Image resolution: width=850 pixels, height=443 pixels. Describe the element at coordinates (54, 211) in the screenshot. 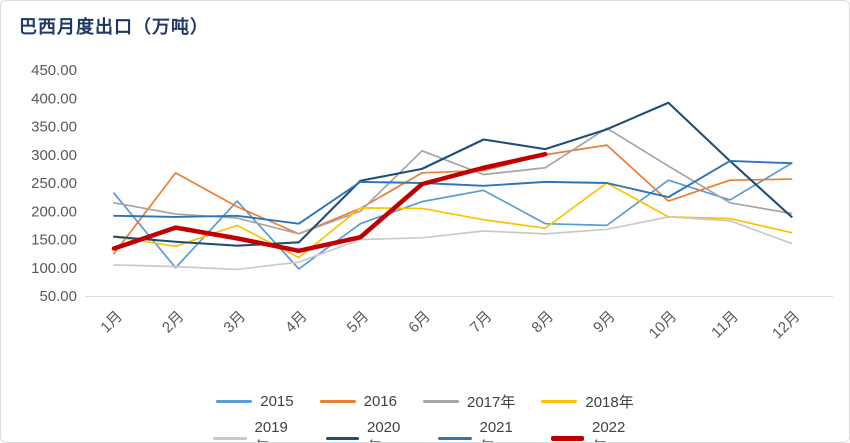

I see `y-axis-tick-label: 200.00` at that location.